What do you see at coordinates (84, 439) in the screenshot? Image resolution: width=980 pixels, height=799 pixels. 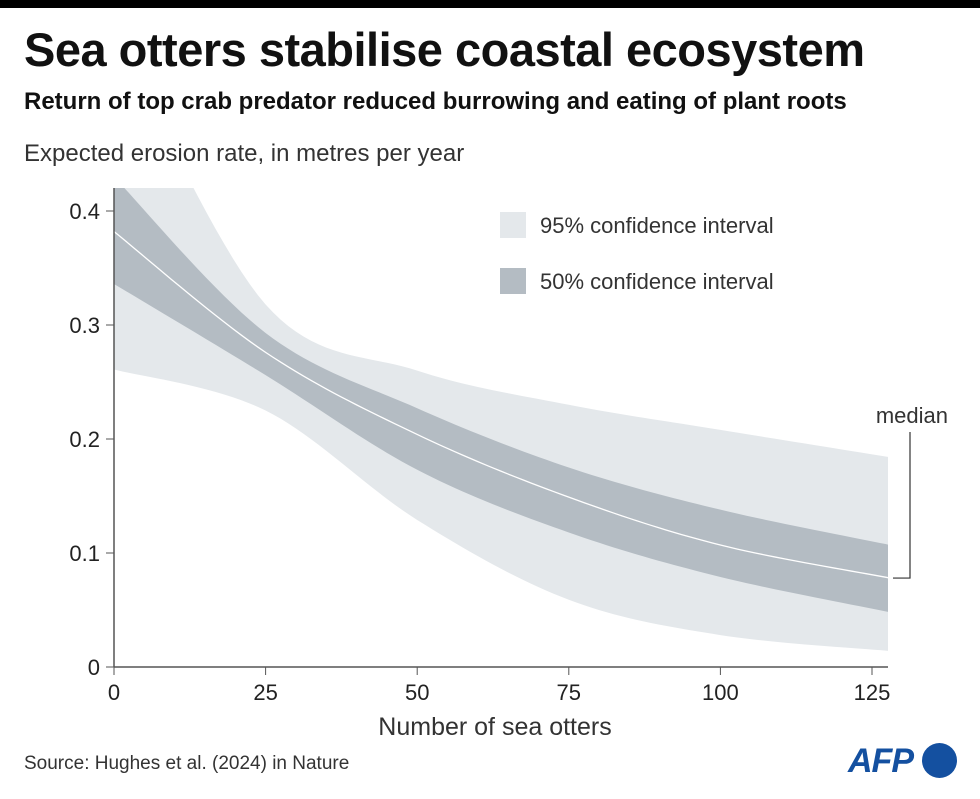 I see `y-tick-label: 0.2` at bounding box center [84, 439].